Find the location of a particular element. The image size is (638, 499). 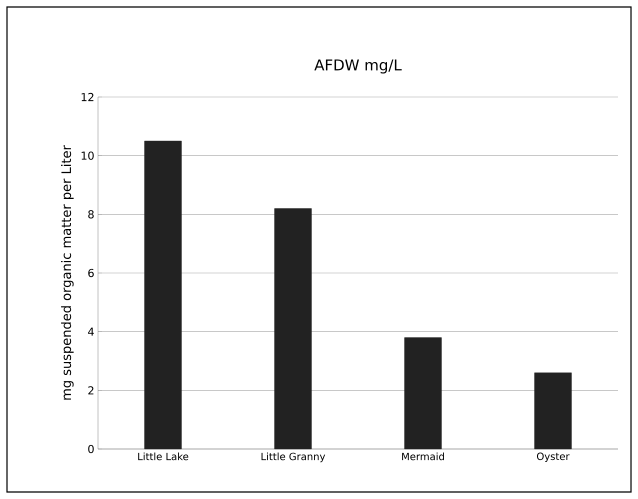

y-tick-label: 2 is located at coordinates (91, 390).